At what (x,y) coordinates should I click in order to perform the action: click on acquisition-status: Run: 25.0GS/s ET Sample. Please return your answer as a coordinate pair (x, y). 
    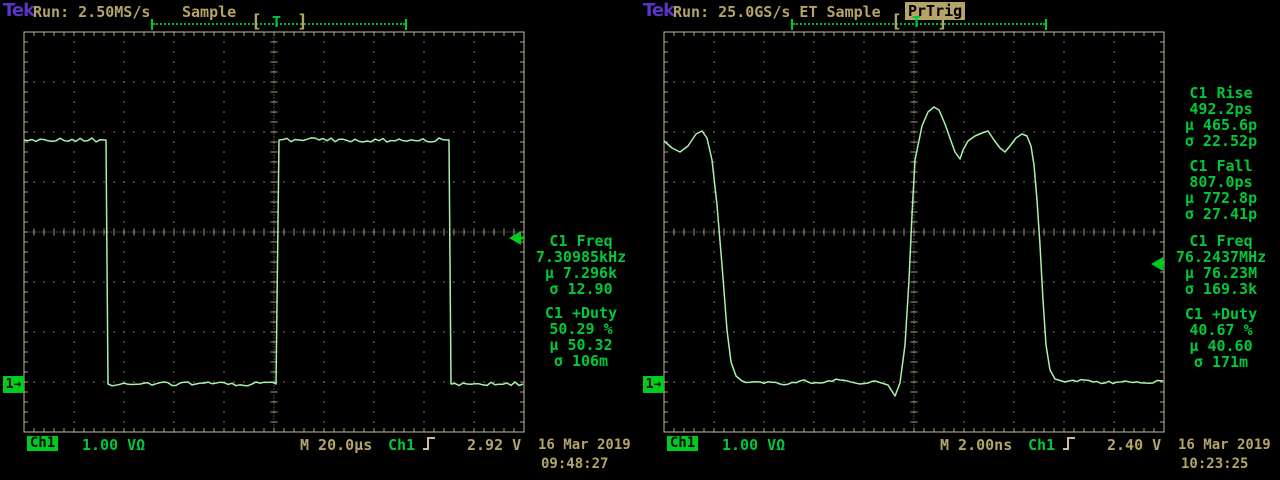
    Looking at the image, I should click on (777, 12).